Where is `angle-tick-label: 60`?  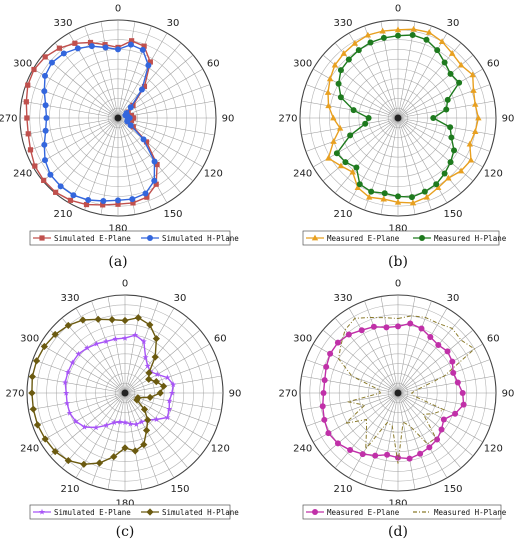
angle-tick-label: 60 is located at coordinates (220, 339).